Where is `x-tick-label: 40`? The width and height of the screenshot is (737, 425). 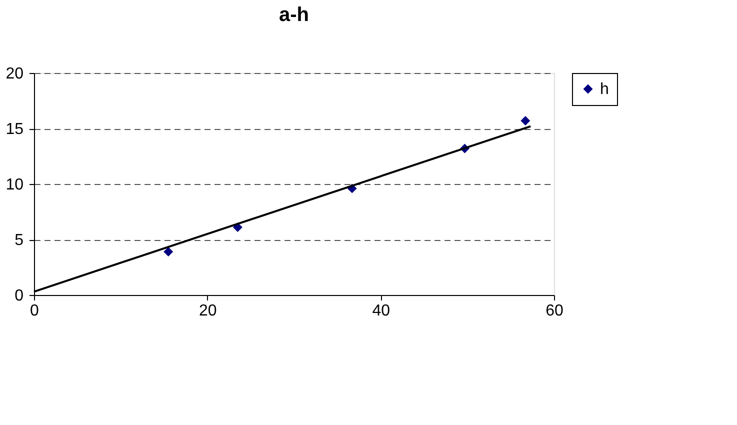
x-tick-label: 40 is located at coordinates (381, 311).